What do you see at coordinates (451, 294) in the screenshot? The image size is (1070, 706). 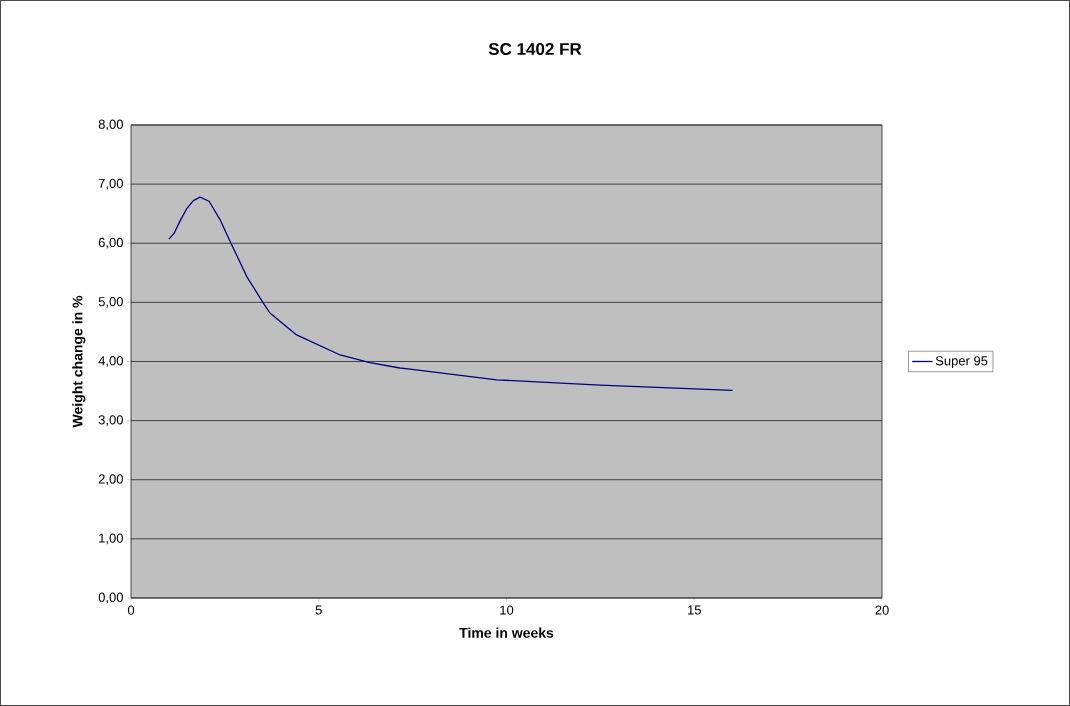 I see `line-series` at bounding box center [451, 294].